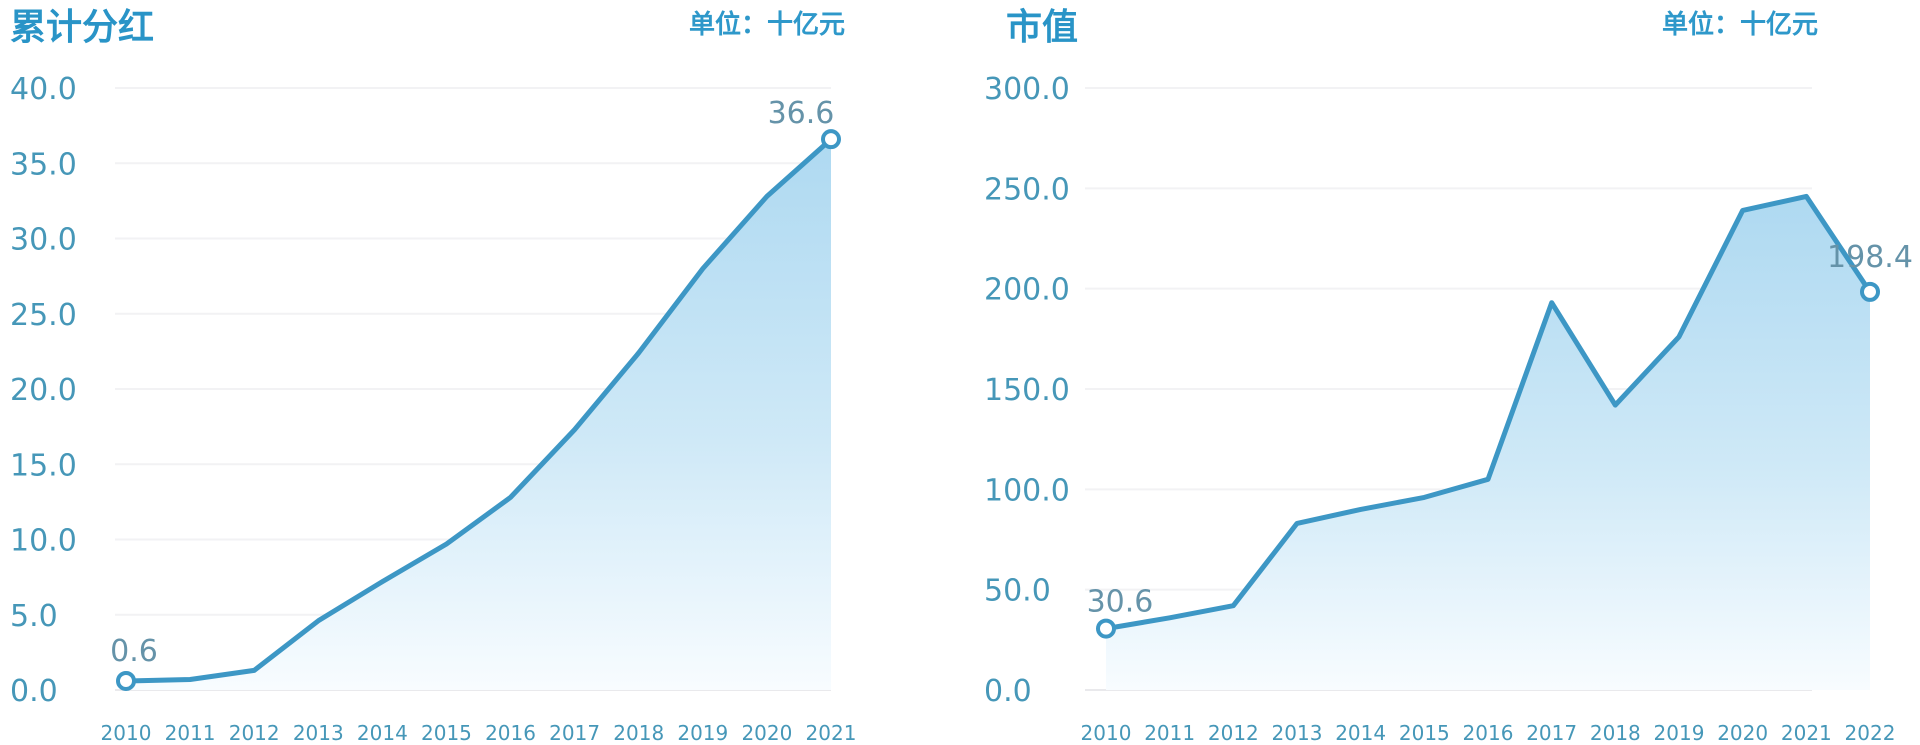  I want to click on last-point-label: 198.4, so click(1870, 257).